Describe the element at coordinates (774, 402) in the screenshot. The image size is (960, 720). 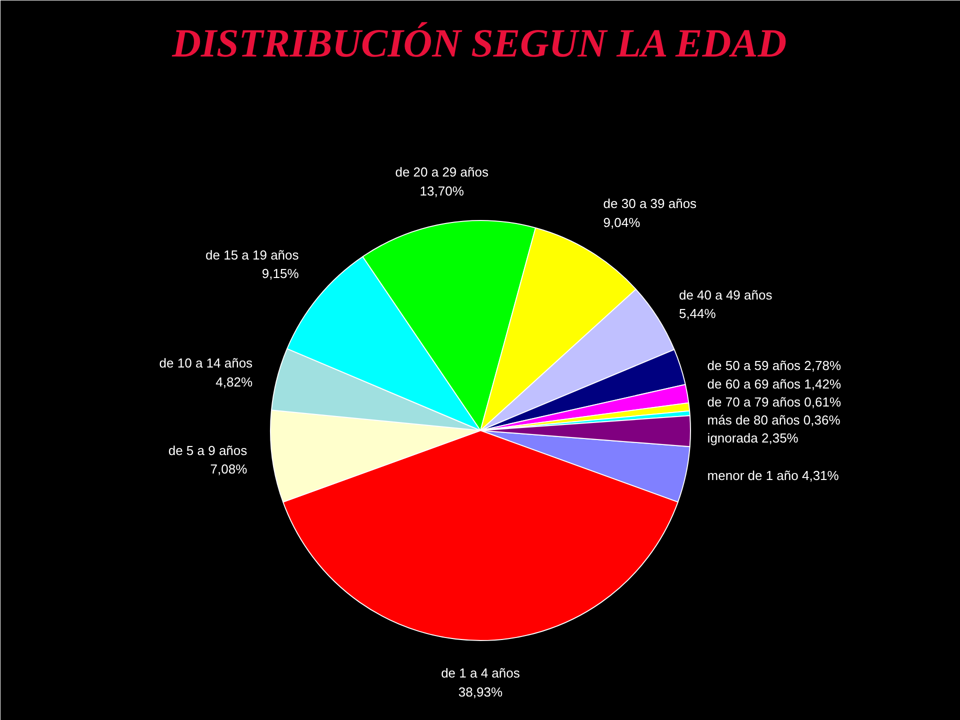
I see `slice-label: de 70 a 79 años 0,61%` at that location.